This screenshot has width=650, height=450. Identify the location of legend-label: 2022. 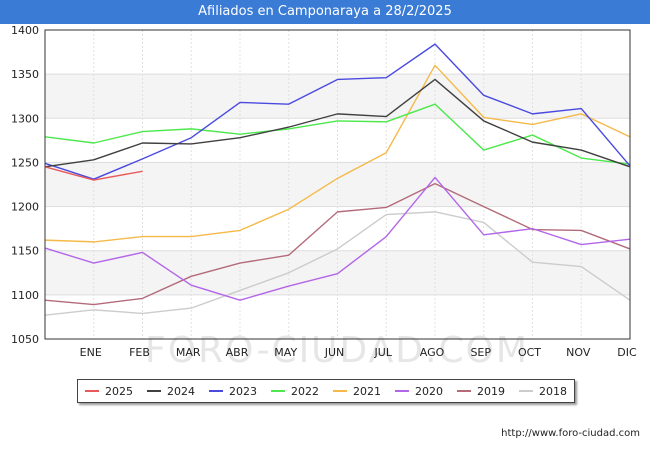
(305, 391).